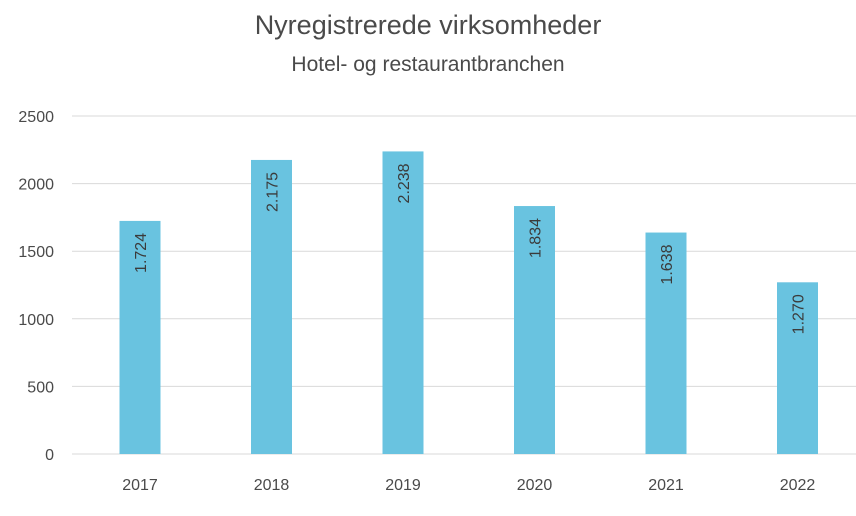 The image size is (856, 516). I want to click on data-label: 1.270, so click(799, 314).